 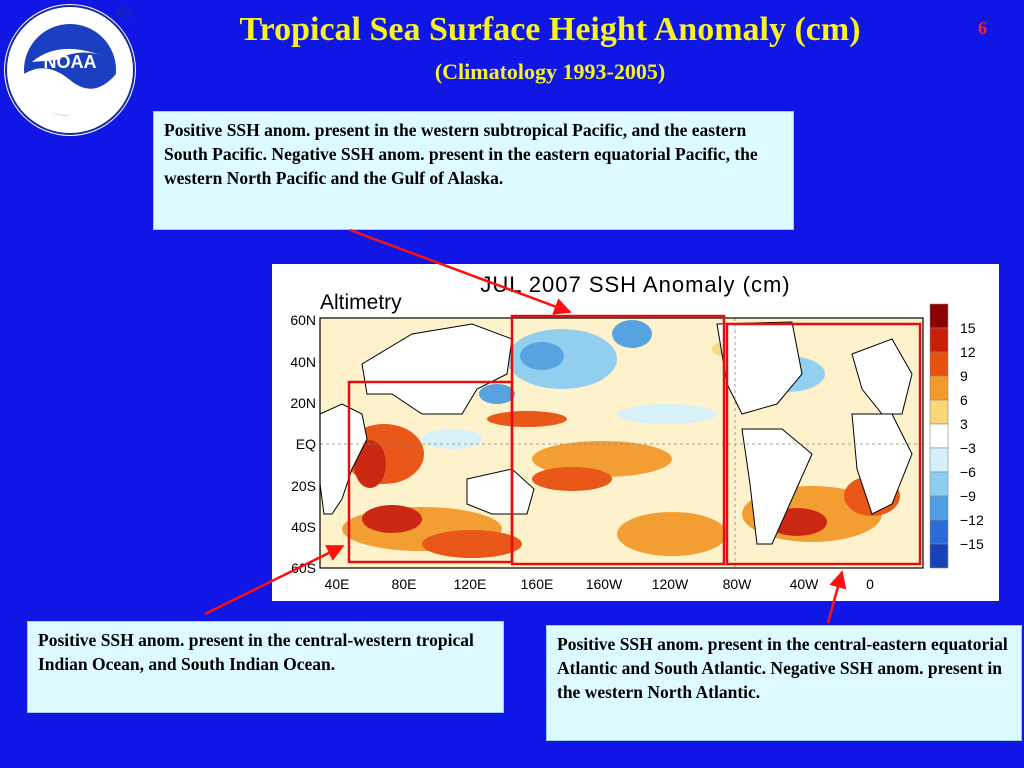 I want to click on slide-title: Tropical Sea Surface Height Anomaly (cm), so click(x=550, y=29).